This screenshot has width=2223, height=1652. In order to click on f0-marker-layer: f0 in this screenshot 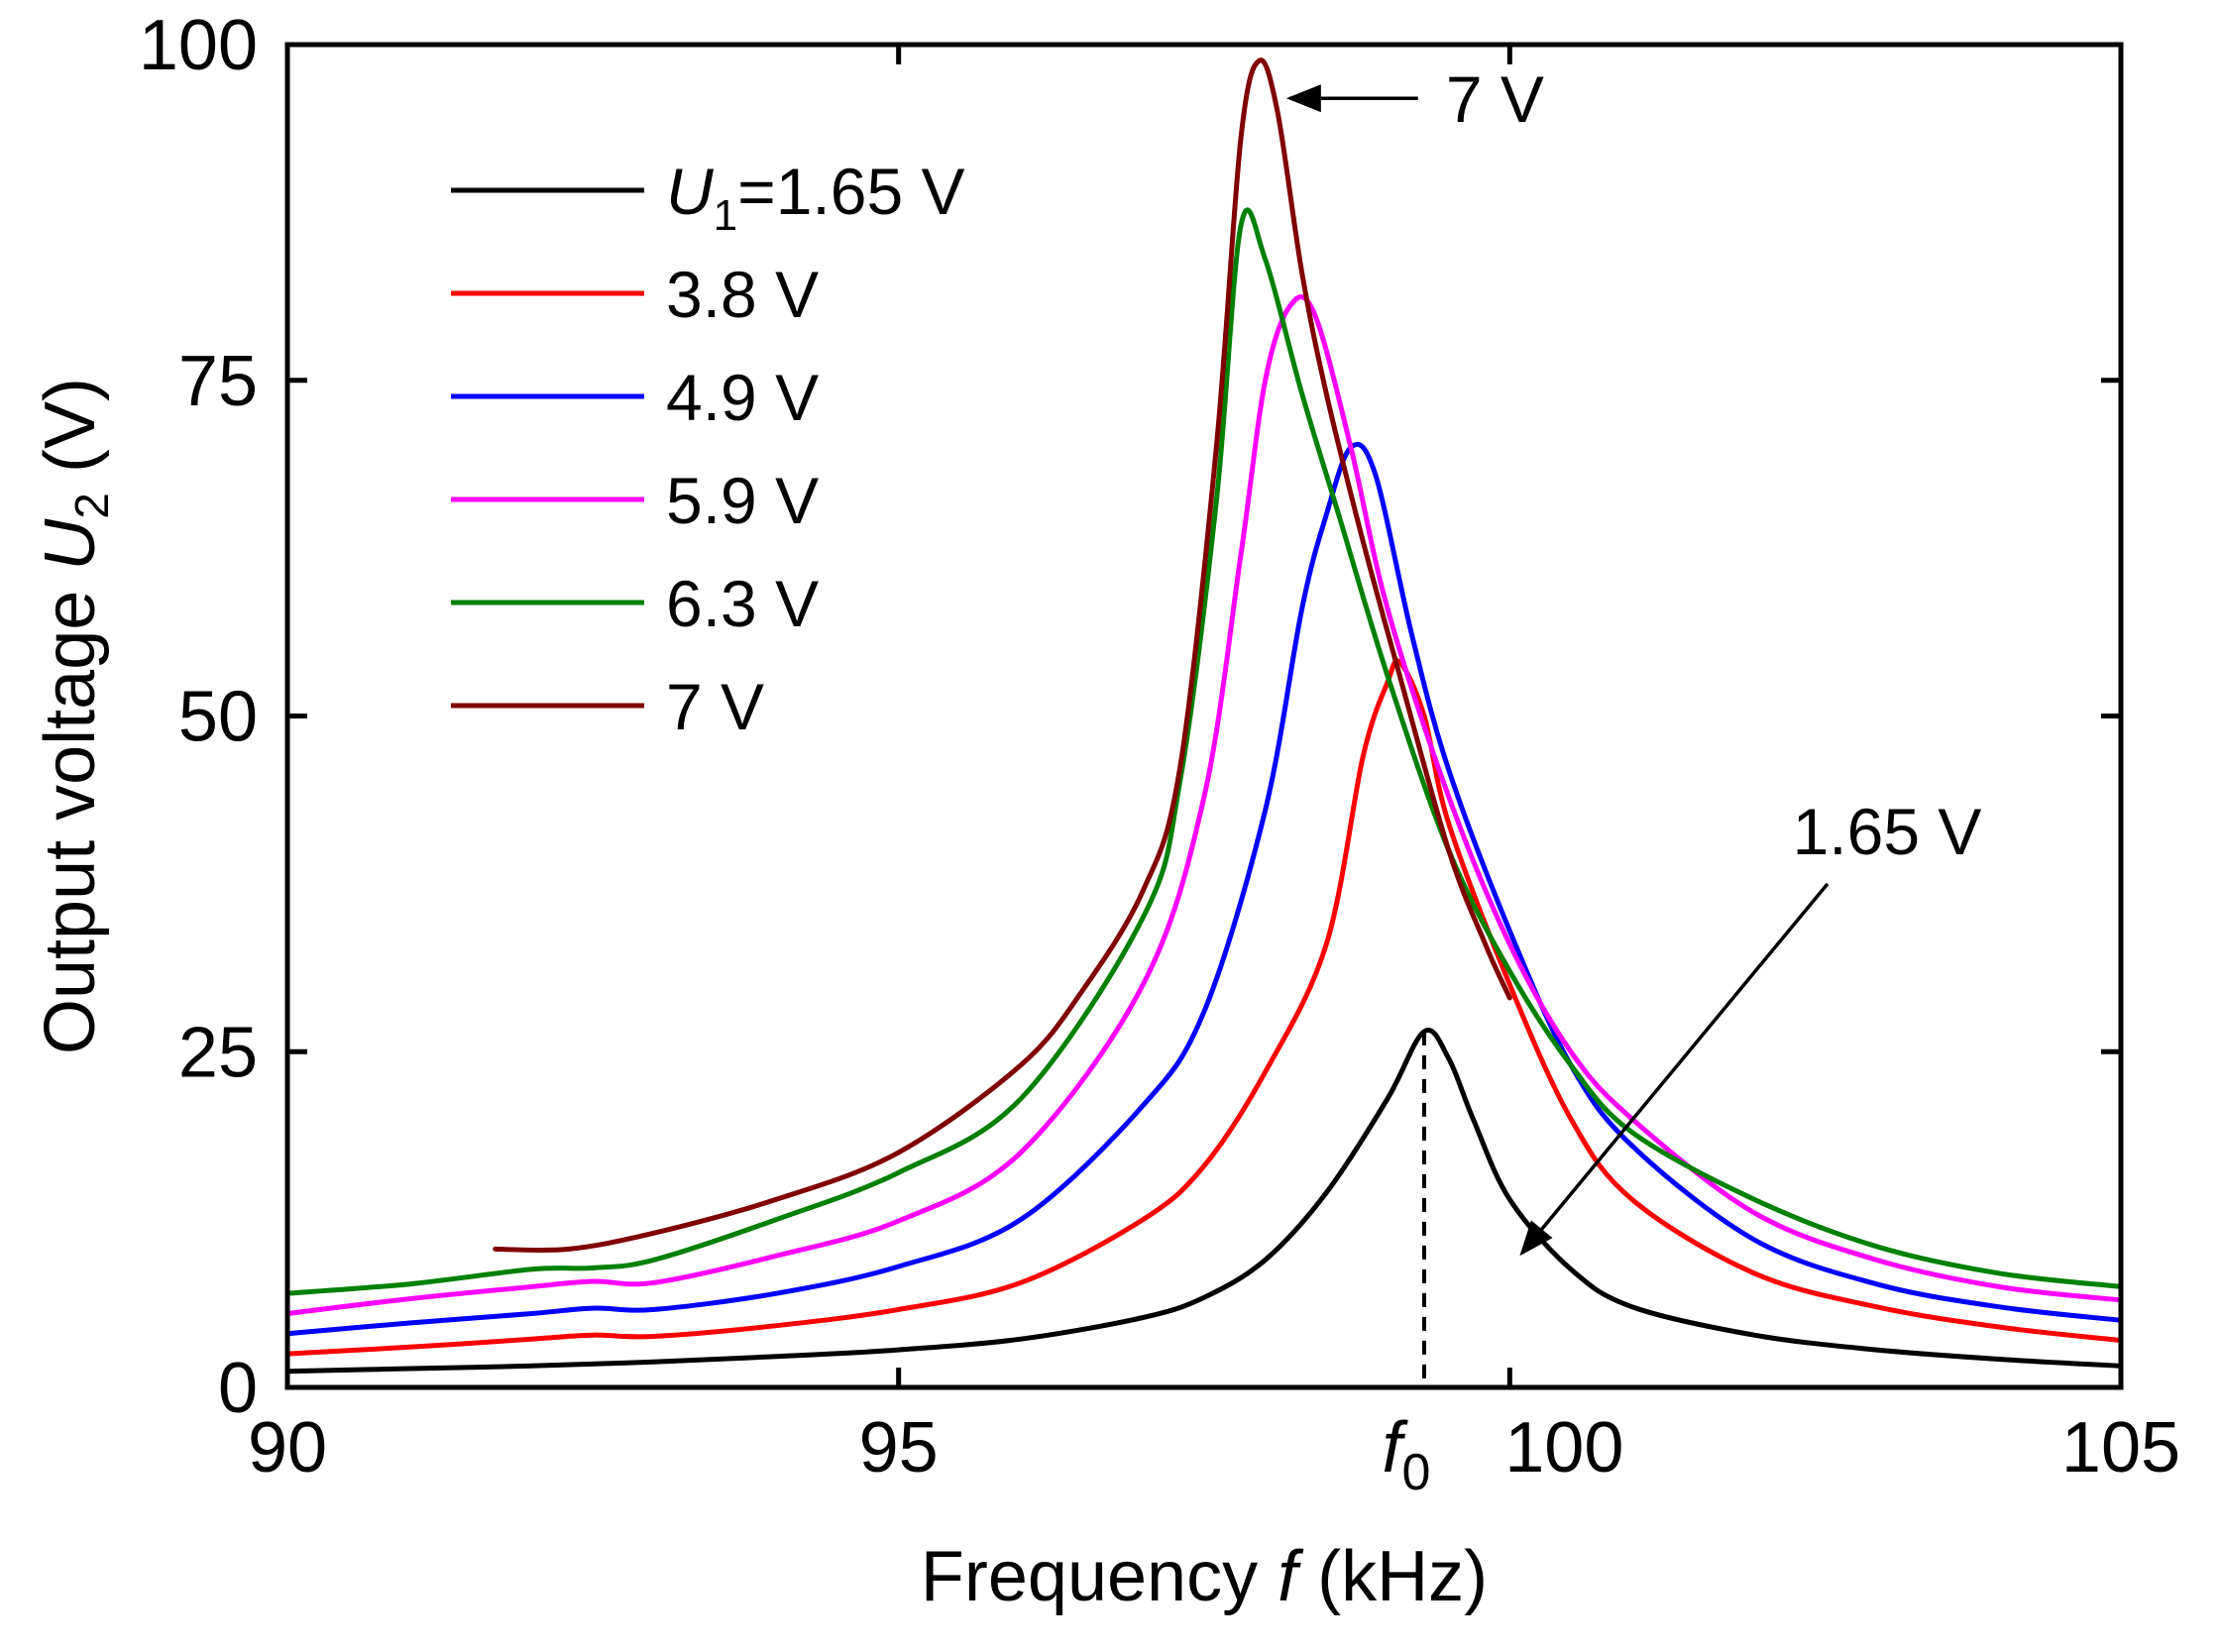, I will do `click(1407, 1266)`.